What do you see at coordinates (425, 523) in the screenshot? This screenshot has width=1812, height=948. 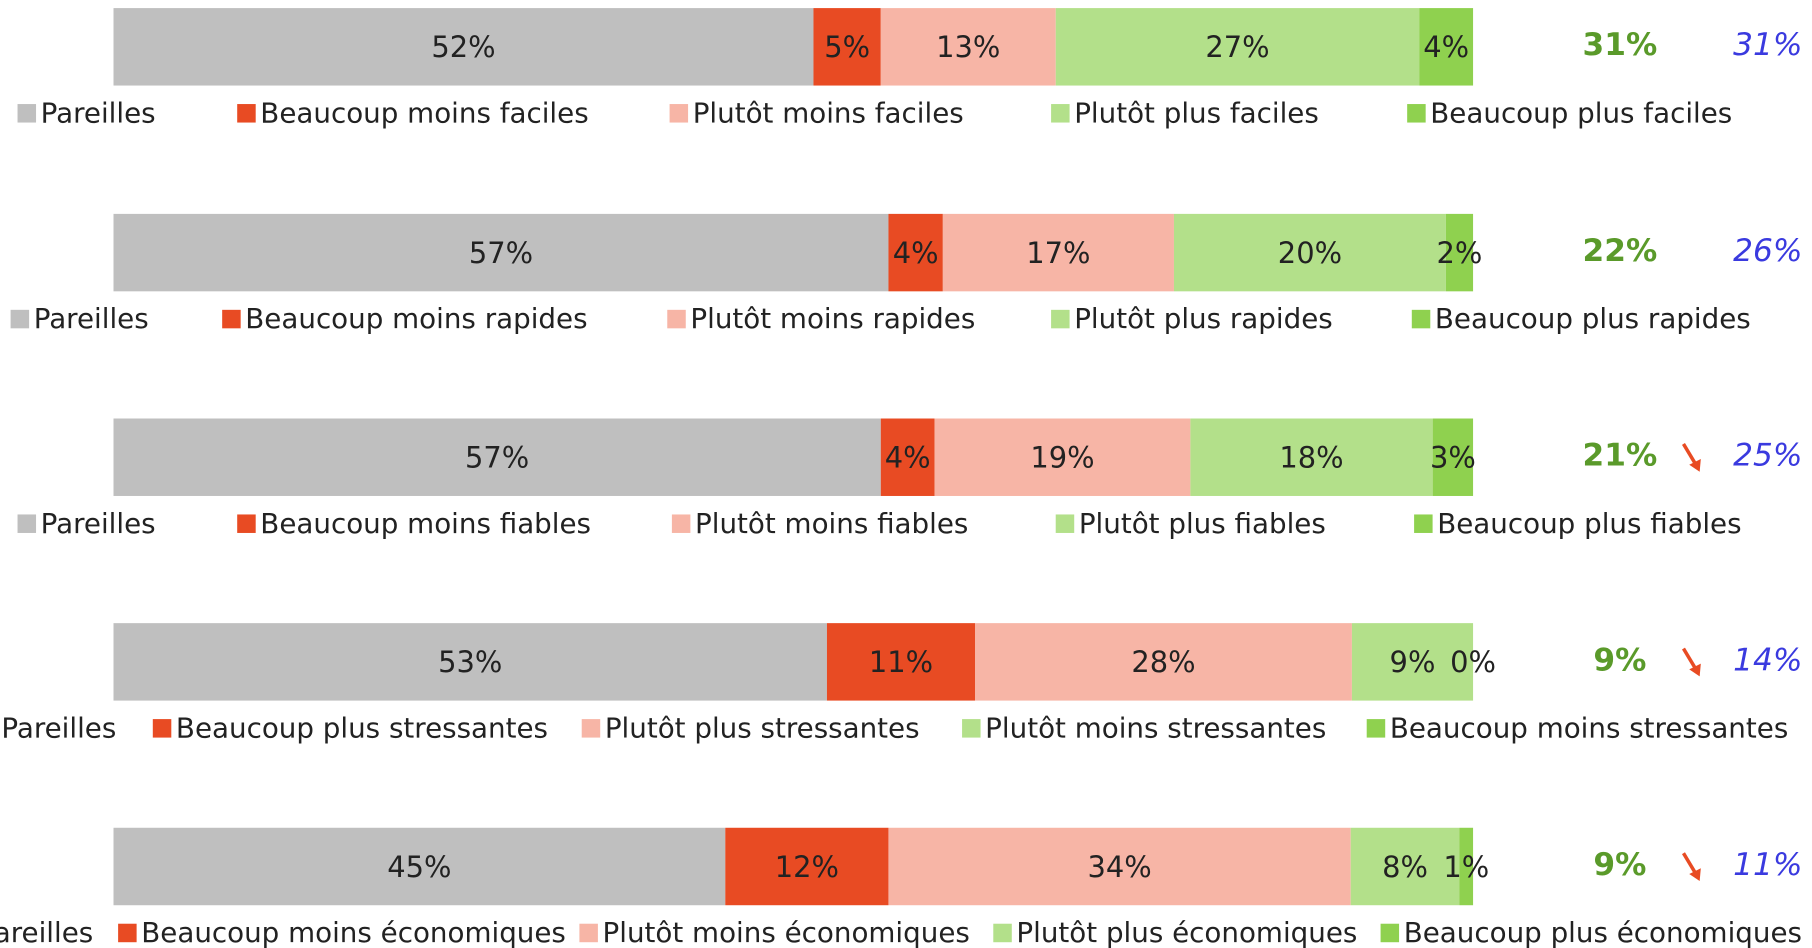 I see `legend-label: Beaucoup moins fiables` at bounding box center [425, 523].